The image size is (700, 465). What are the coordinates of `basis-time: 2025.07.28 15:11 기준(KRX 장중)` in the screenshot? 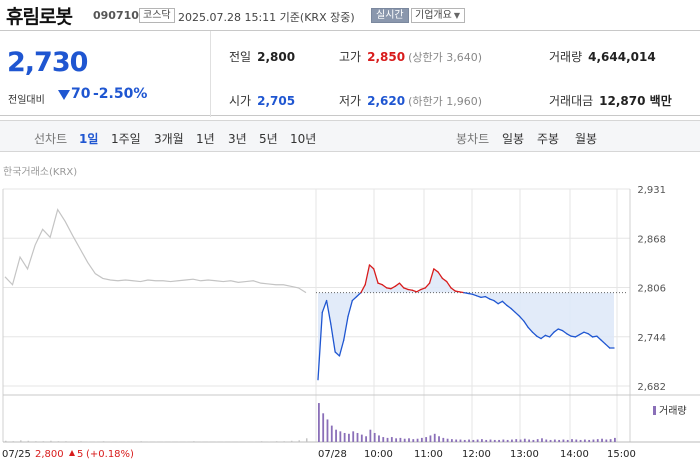 It's located at (266, 17).